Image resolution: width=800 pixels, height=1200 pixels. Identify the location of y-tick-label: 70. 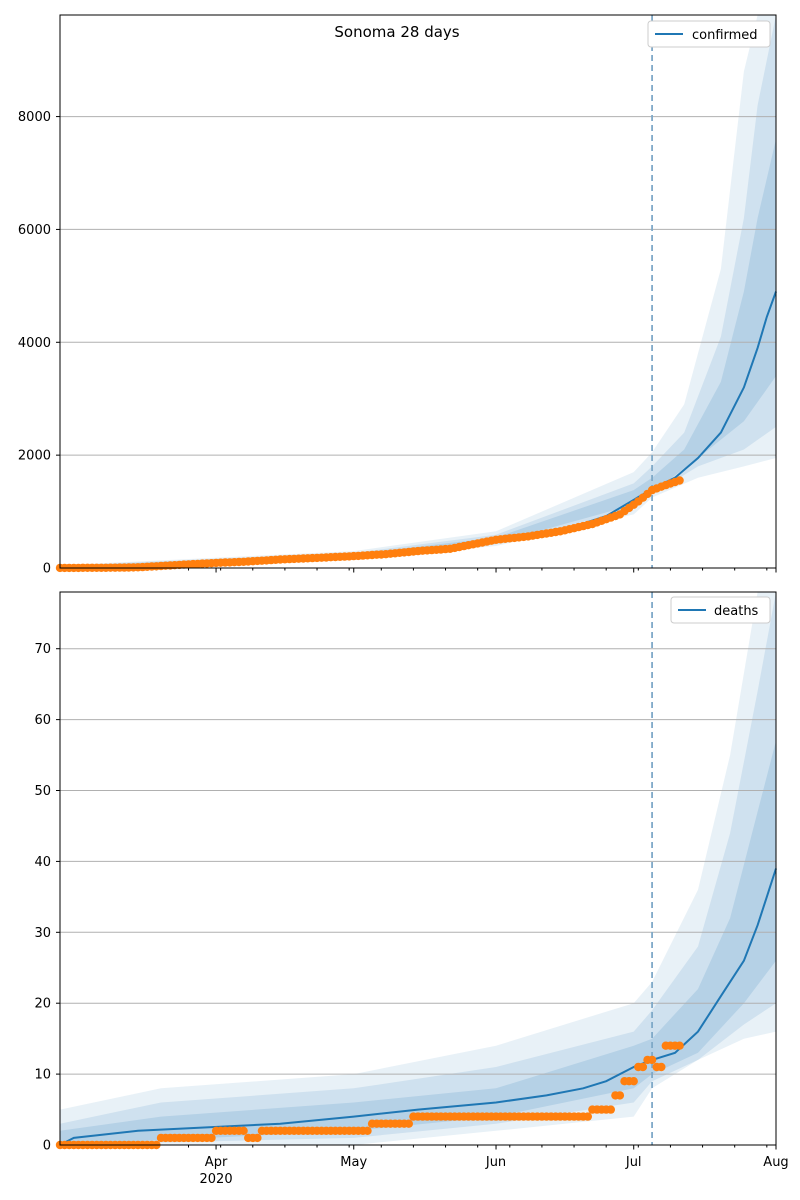
(42, 649).